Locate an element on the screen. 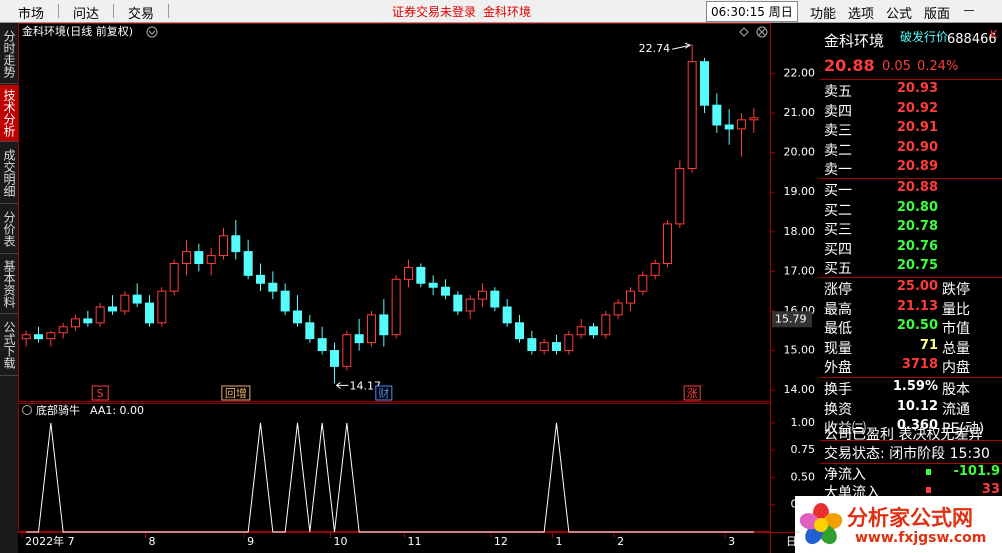 This screenshot has width=1002, height=553. stat-value: 0.360 is located at coordinates (917, 425).